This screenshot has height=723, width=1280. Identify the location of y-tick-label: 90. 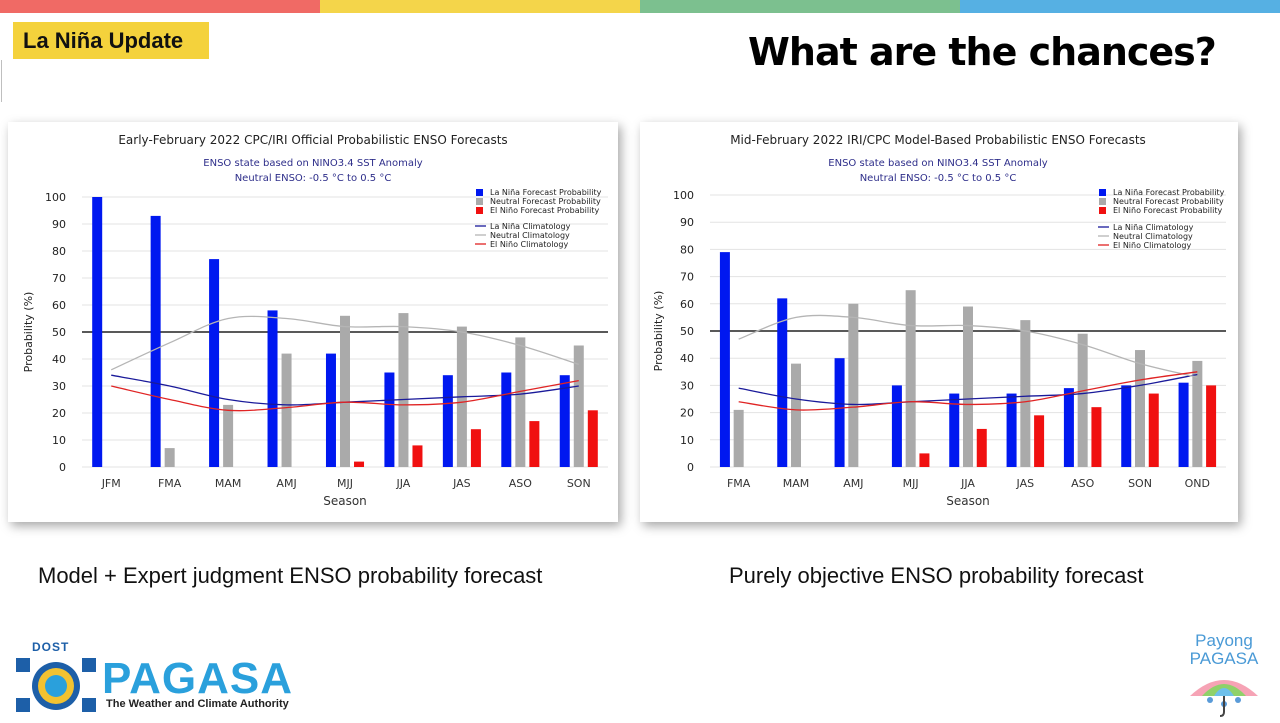
(59, 224).